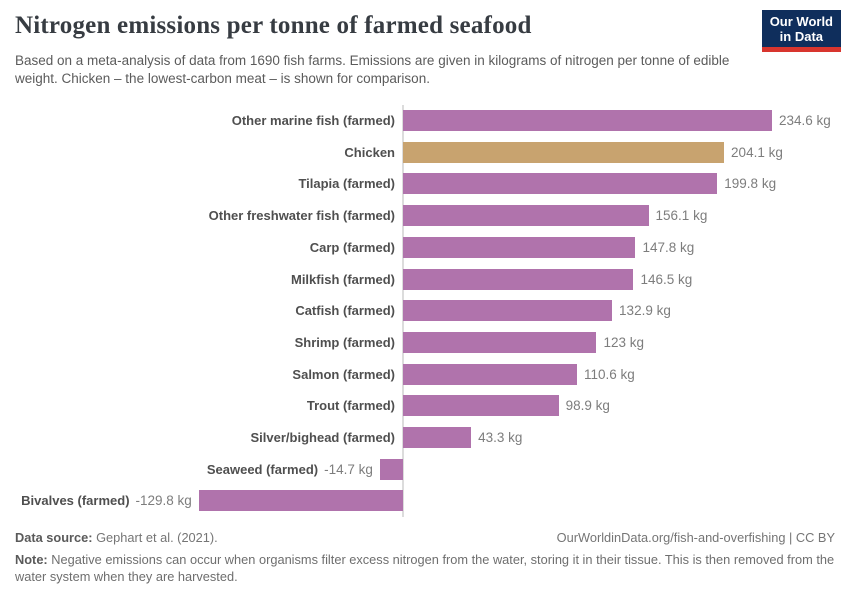  What do you see at coordinates (369, 152) in the screenshot?
I see `category-label-chicken: Chicken` at bounding box center [369, 152].